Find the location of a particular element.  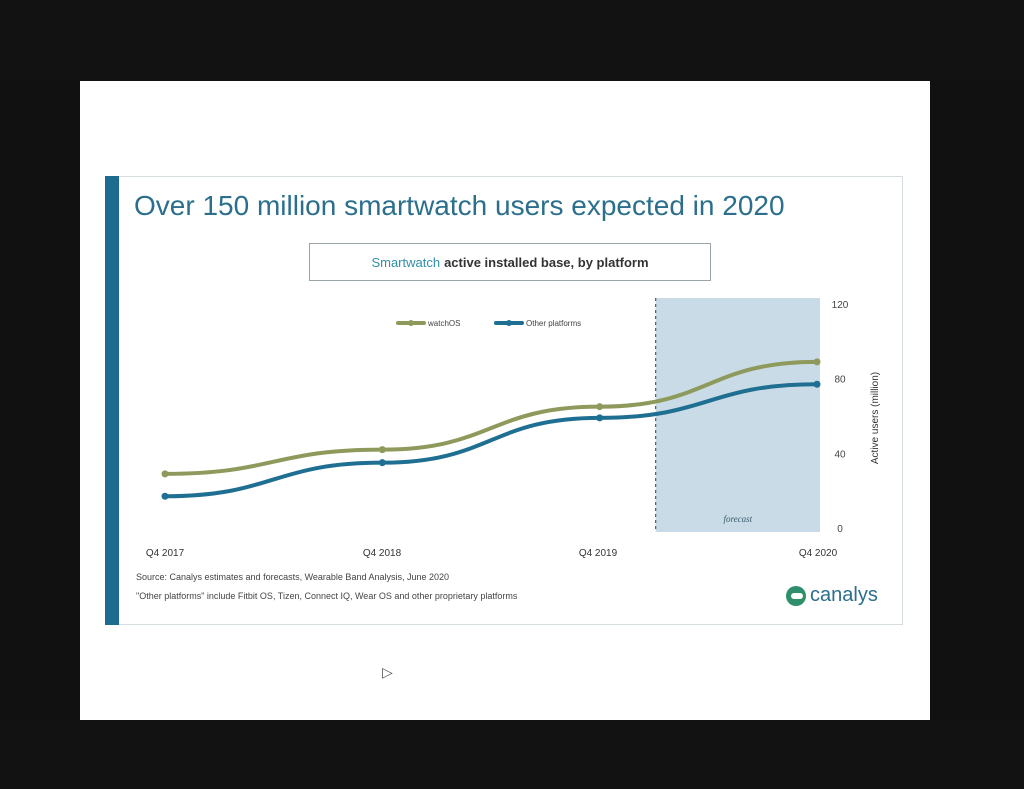

legend-label: Other platforms is located at coordinates (553, 323).